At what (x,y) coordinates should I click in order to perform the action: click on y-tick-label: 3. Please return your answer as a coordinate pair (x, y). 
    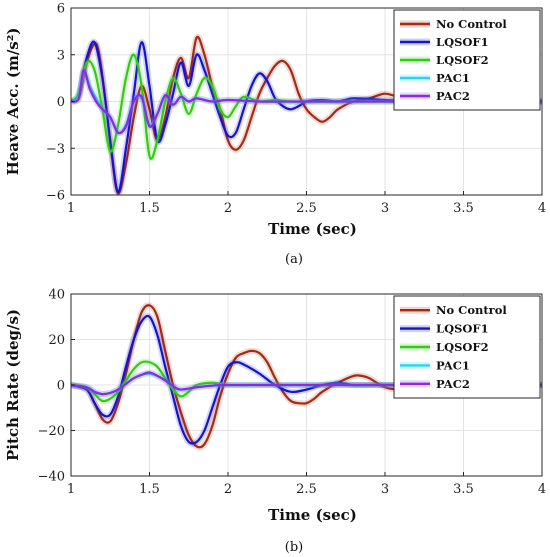
    Looking at the image, I should click on (61, 55).